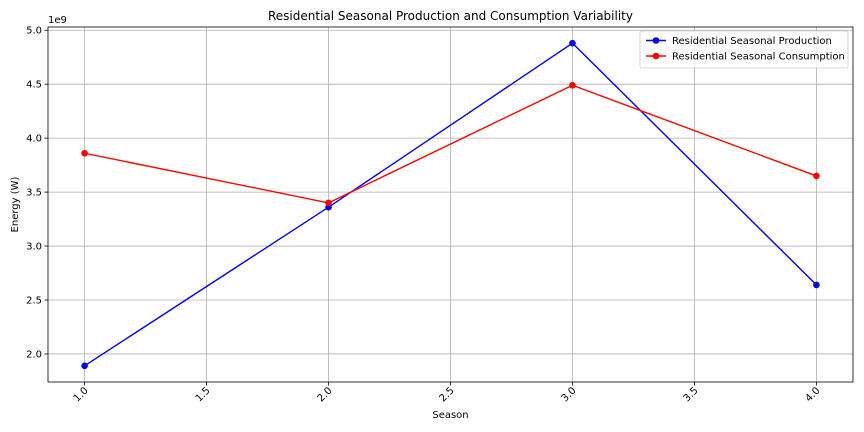 Image resolution: width=864 pixels, height=432 pixels. Describe the element at coordinates (34, 193) in the screenshot. I see `y-tick-label: 3.5` at that location.